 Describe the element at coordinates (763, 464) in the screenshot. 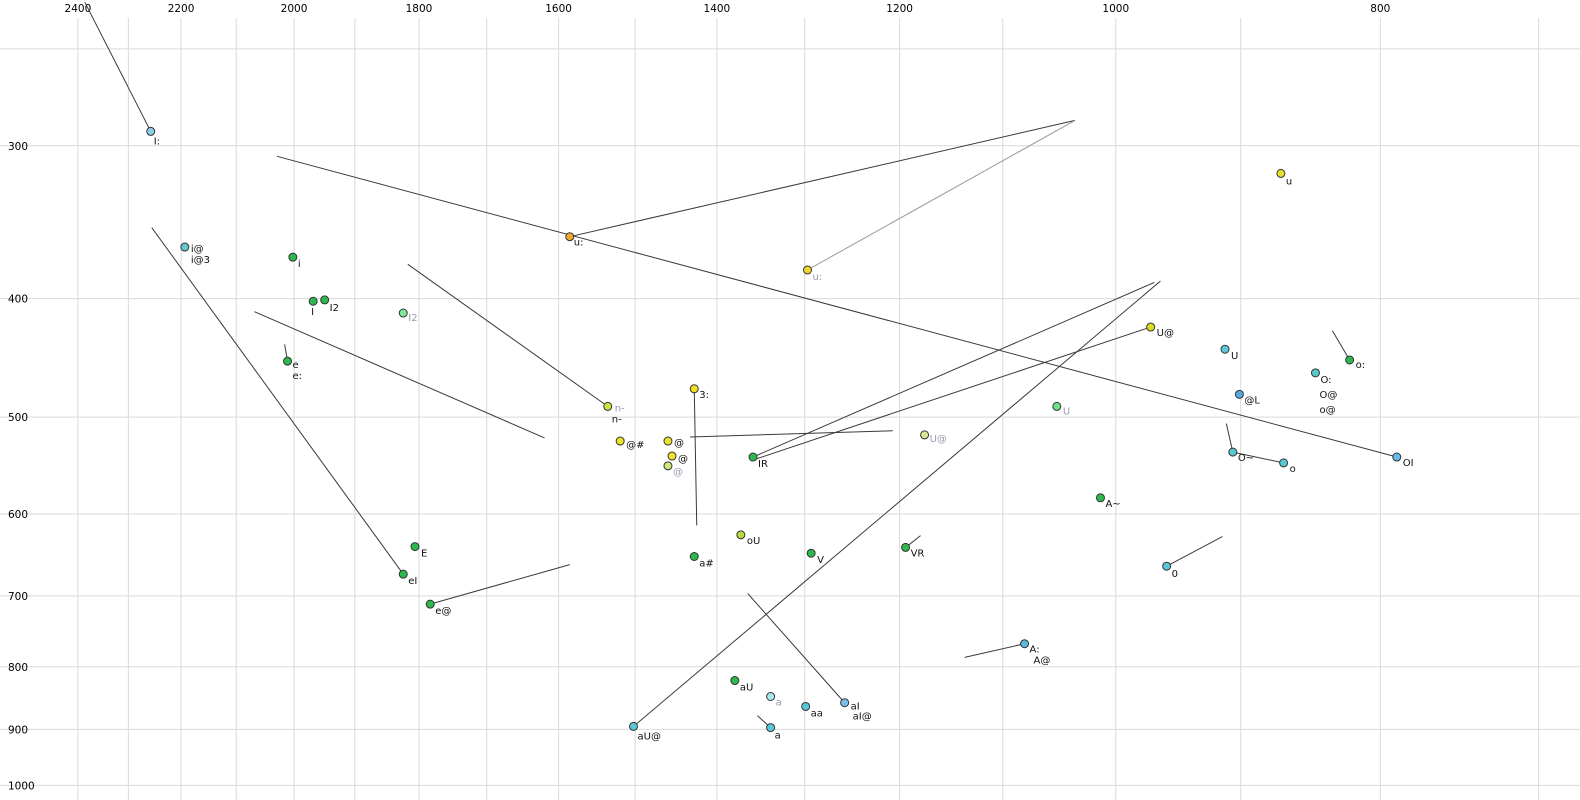

I see `vowel-point-label: IR` at that location.